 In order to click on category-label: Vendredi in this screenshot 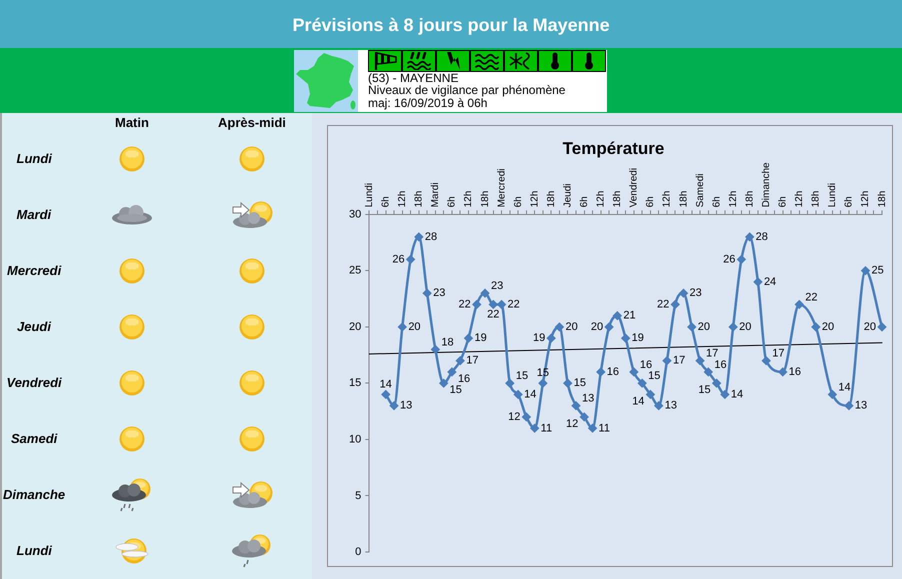, I will do `click(34, 382)`.